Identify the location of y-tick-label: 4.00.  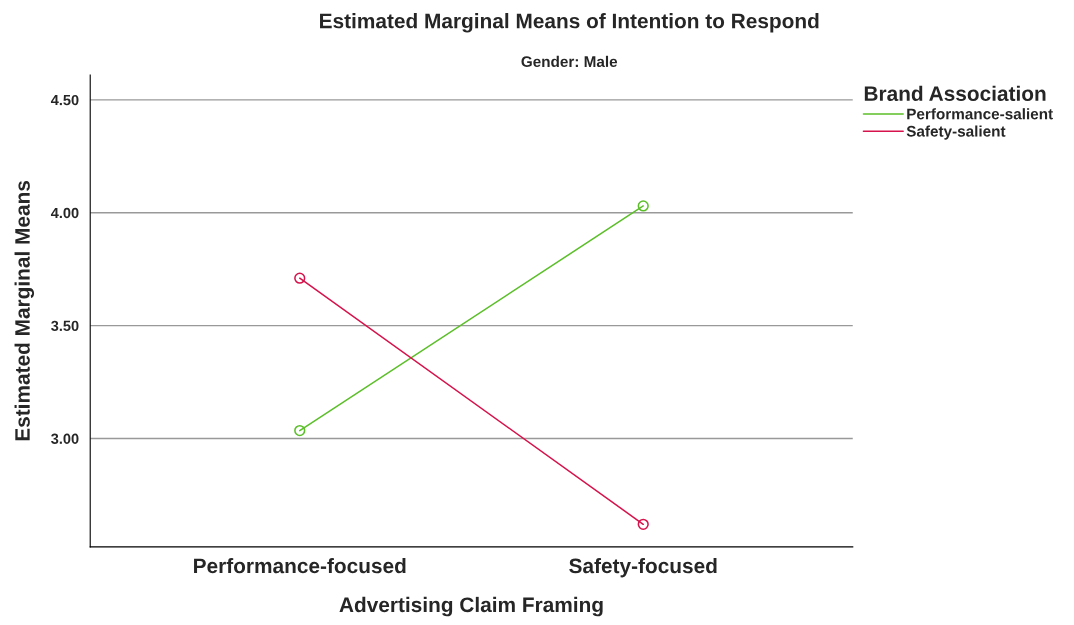
(64, 213).